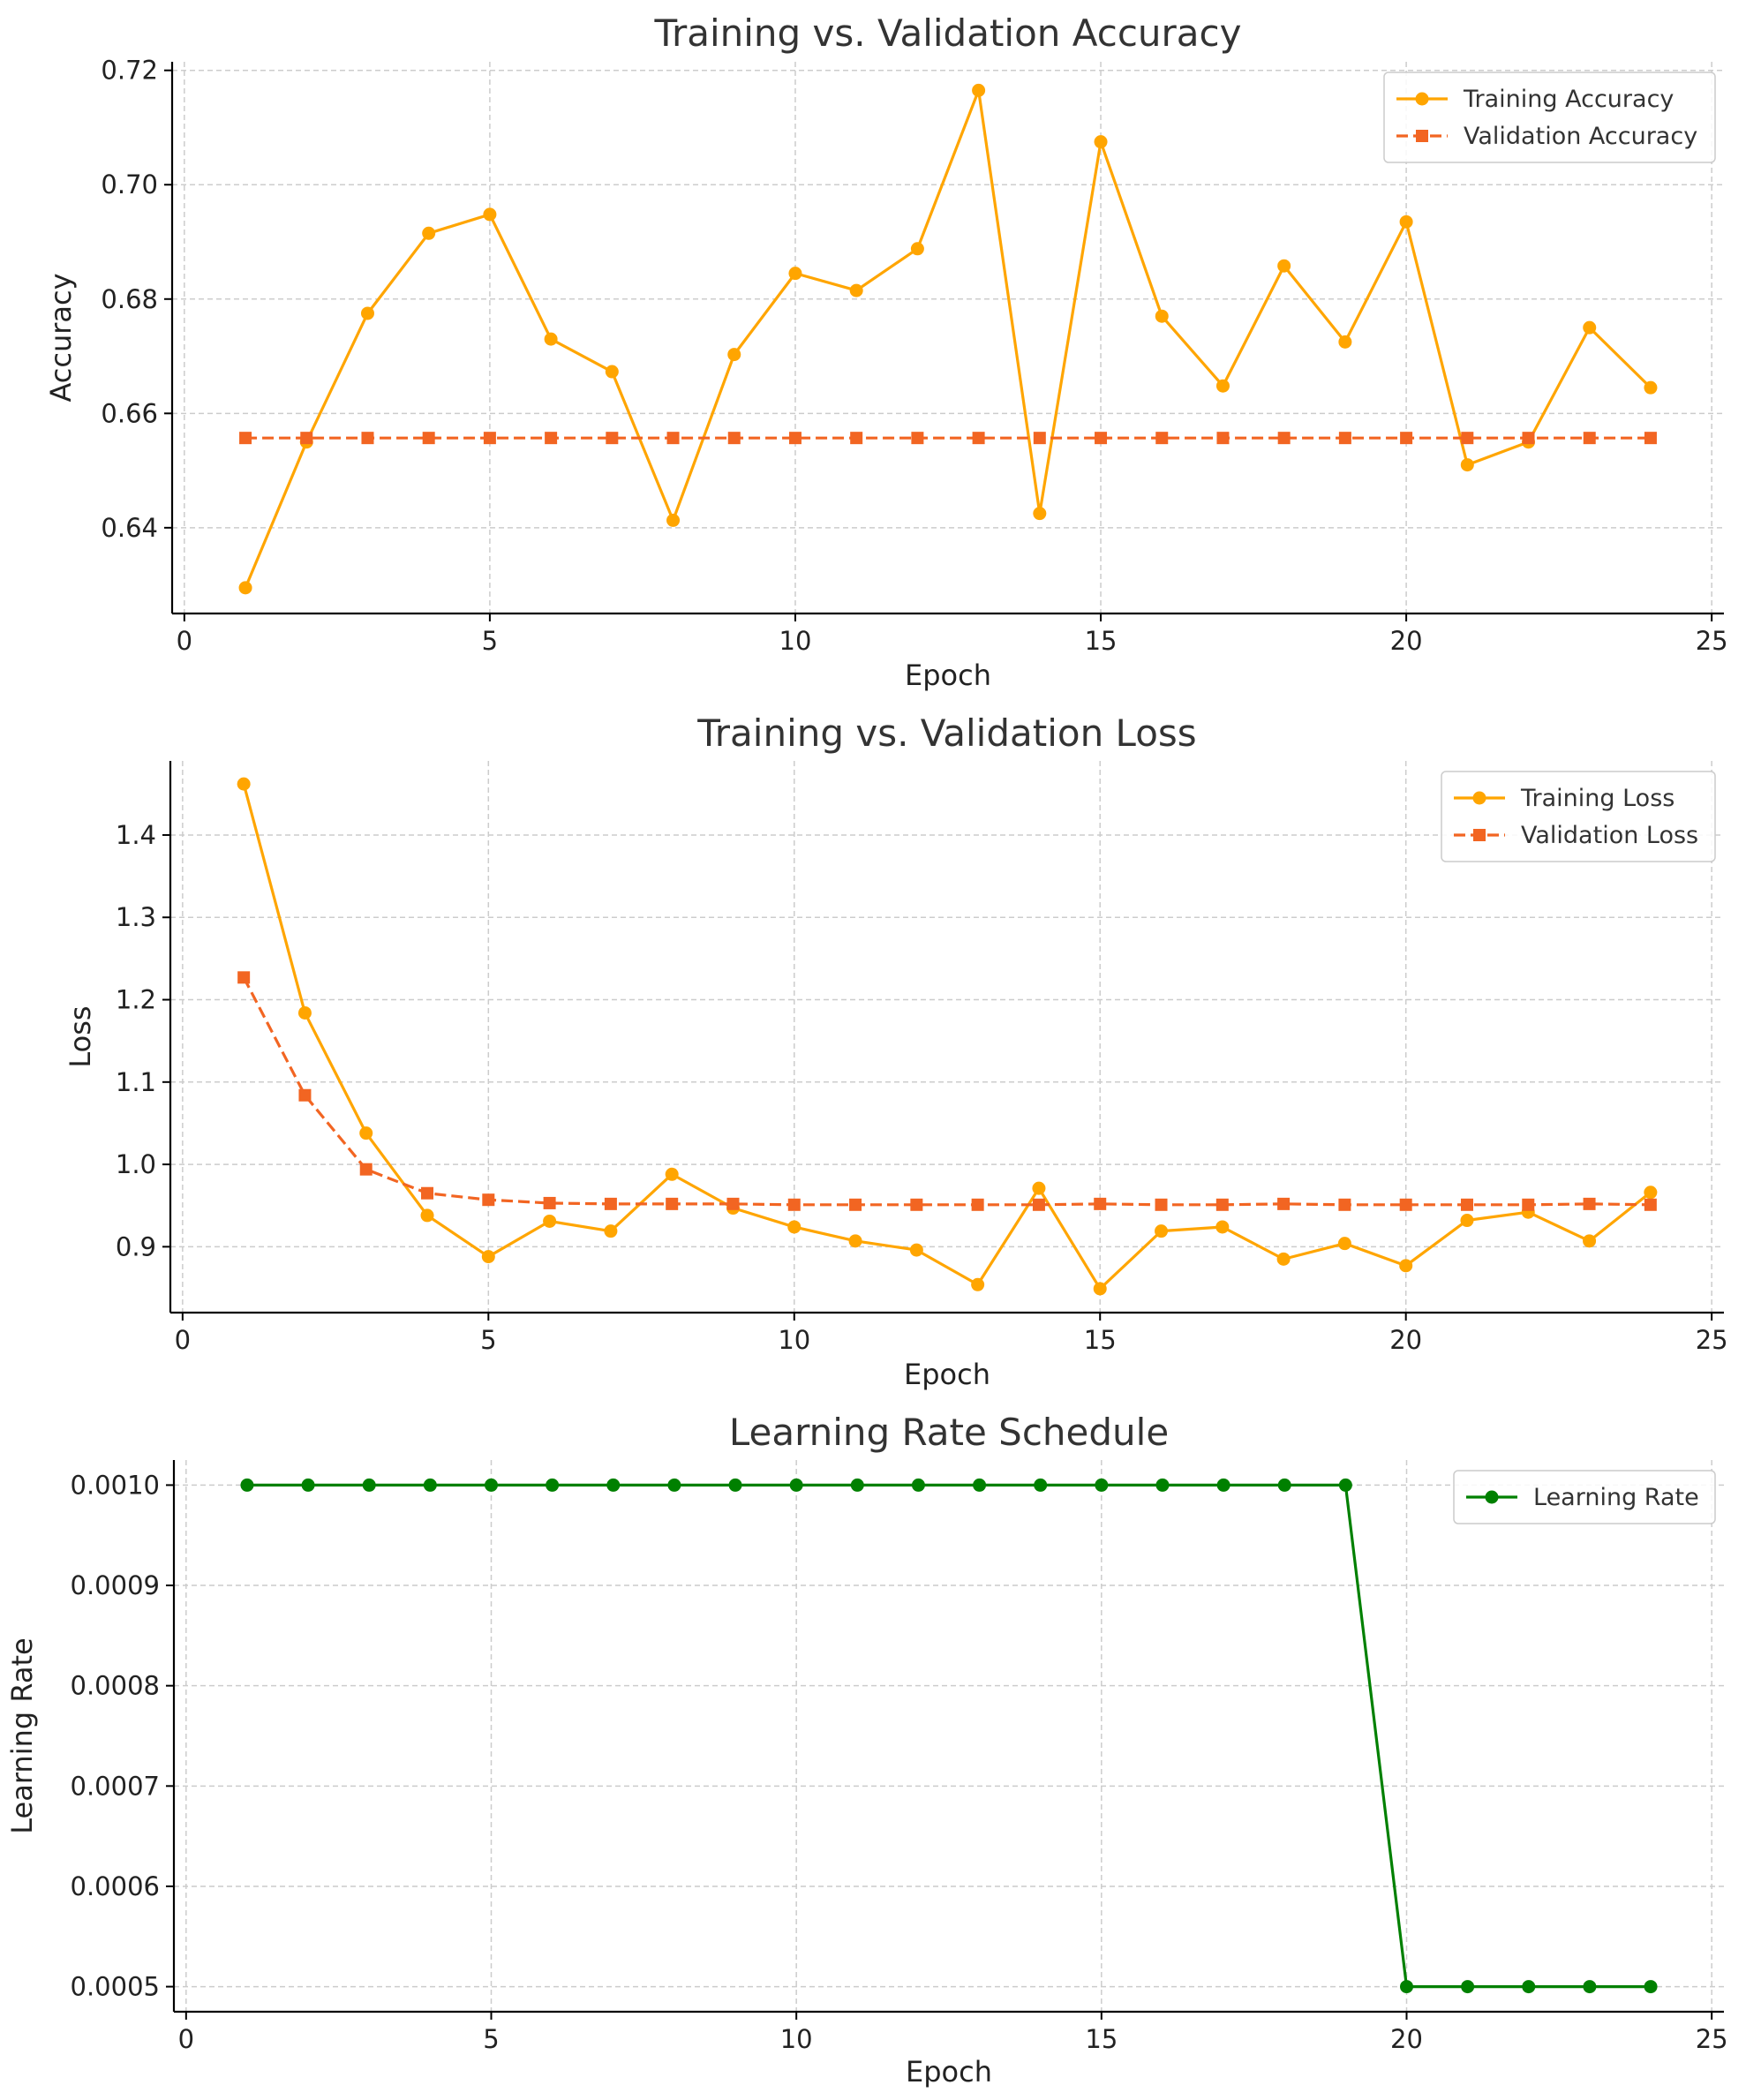 This screenshot has height=2100, width=1746. What do you see at coordinates (488, 1340) in the screenshot?
I see `loss-x-tick-label: 5` at bounding box center [488, 1340].